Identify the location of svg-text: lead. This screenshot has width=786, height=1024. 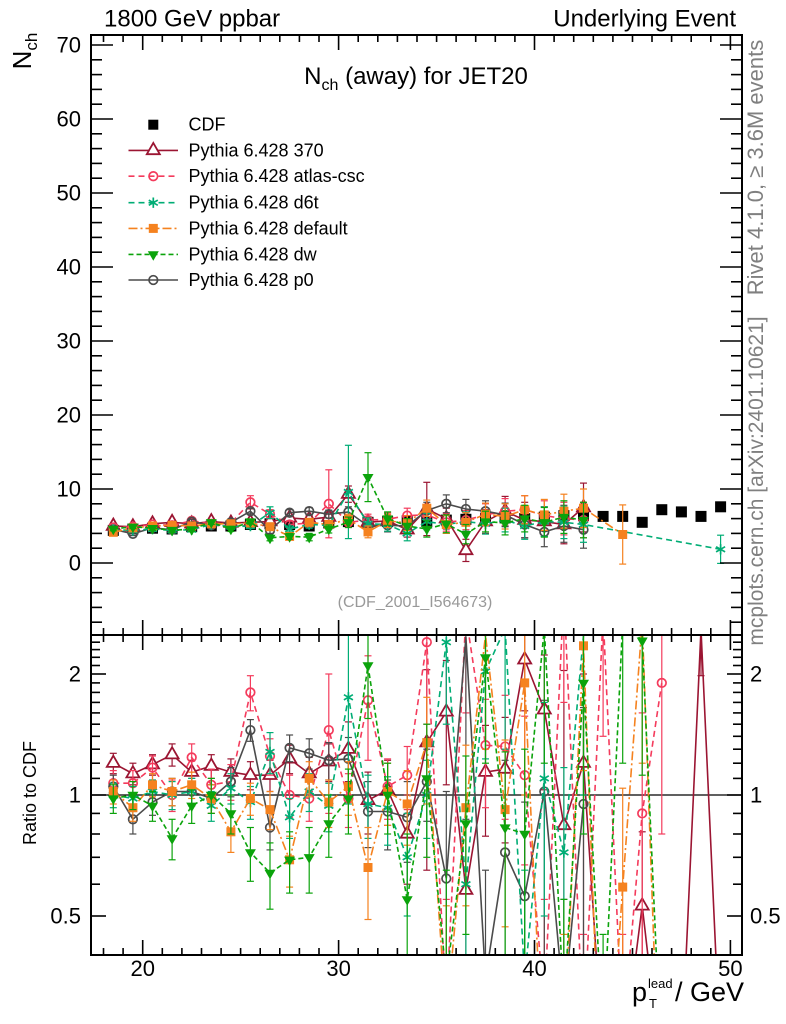
(660, 983).